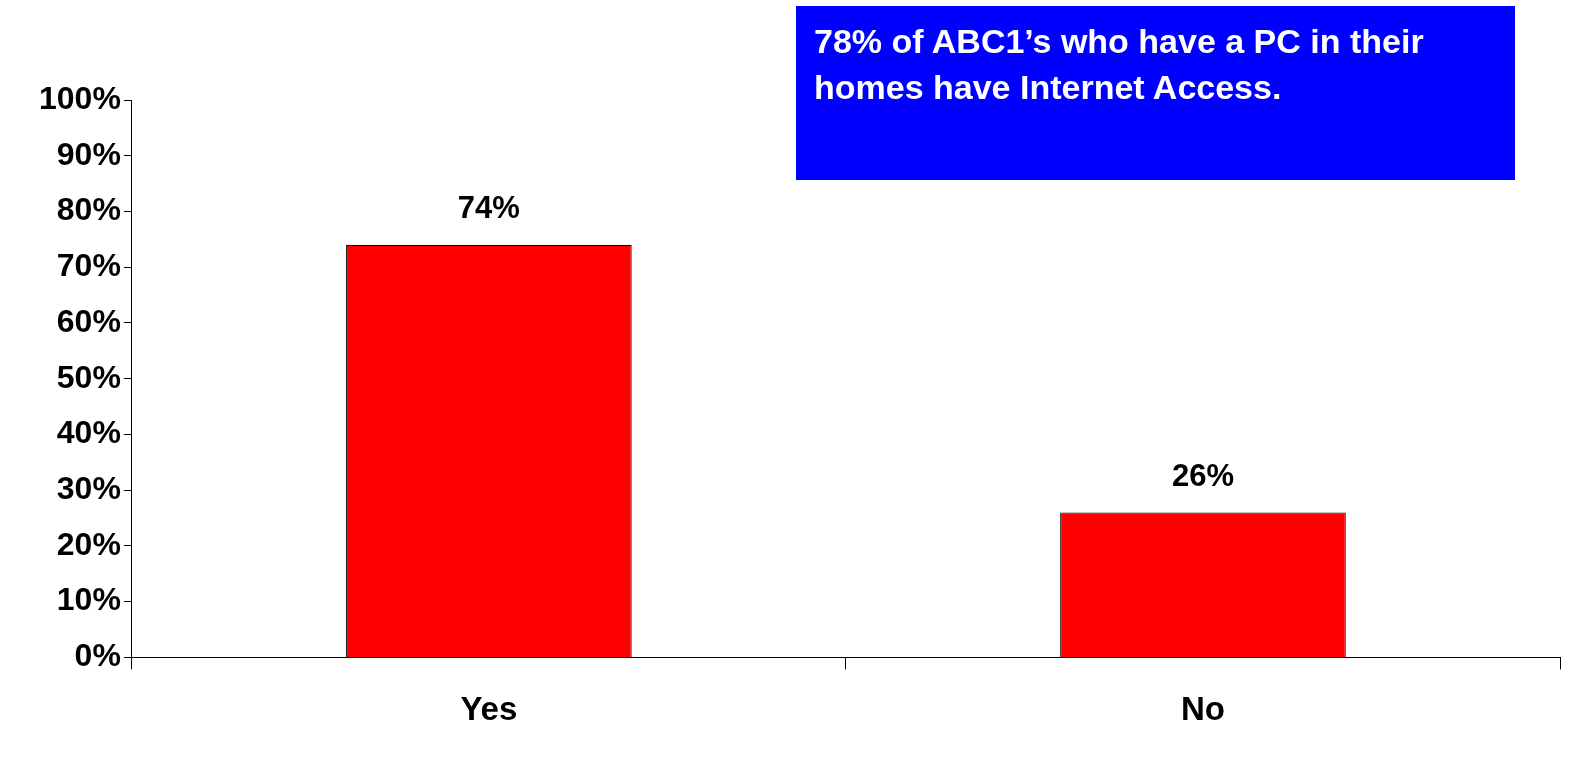 The height and width of the screenshot is (763, 1574). What do you see at coordinates (88, 599) in the screenshot?
I see `y-tick-label: 10%` at bounding box center [88, 599].